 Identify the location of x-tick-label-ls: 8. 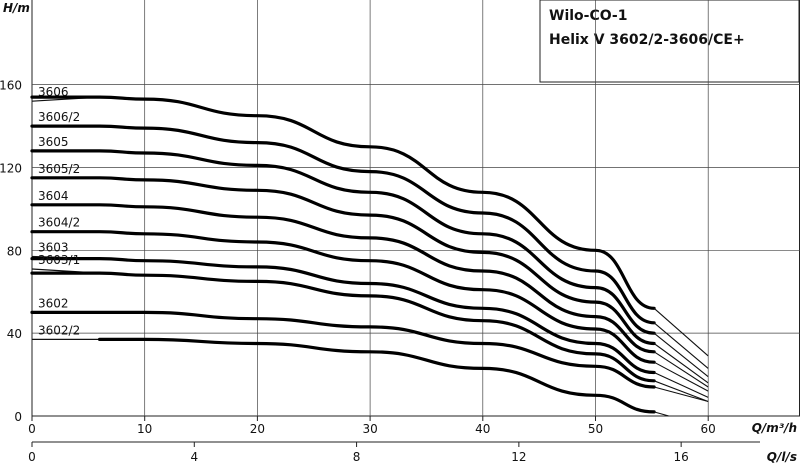
(357, 457).